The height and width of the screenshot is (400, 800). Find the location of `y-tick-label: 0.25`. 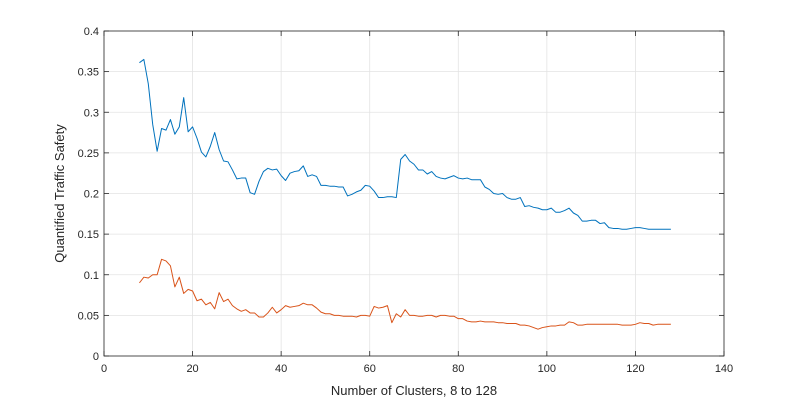

y-tick-label: 0.25 is located at coordinates (88, 154).